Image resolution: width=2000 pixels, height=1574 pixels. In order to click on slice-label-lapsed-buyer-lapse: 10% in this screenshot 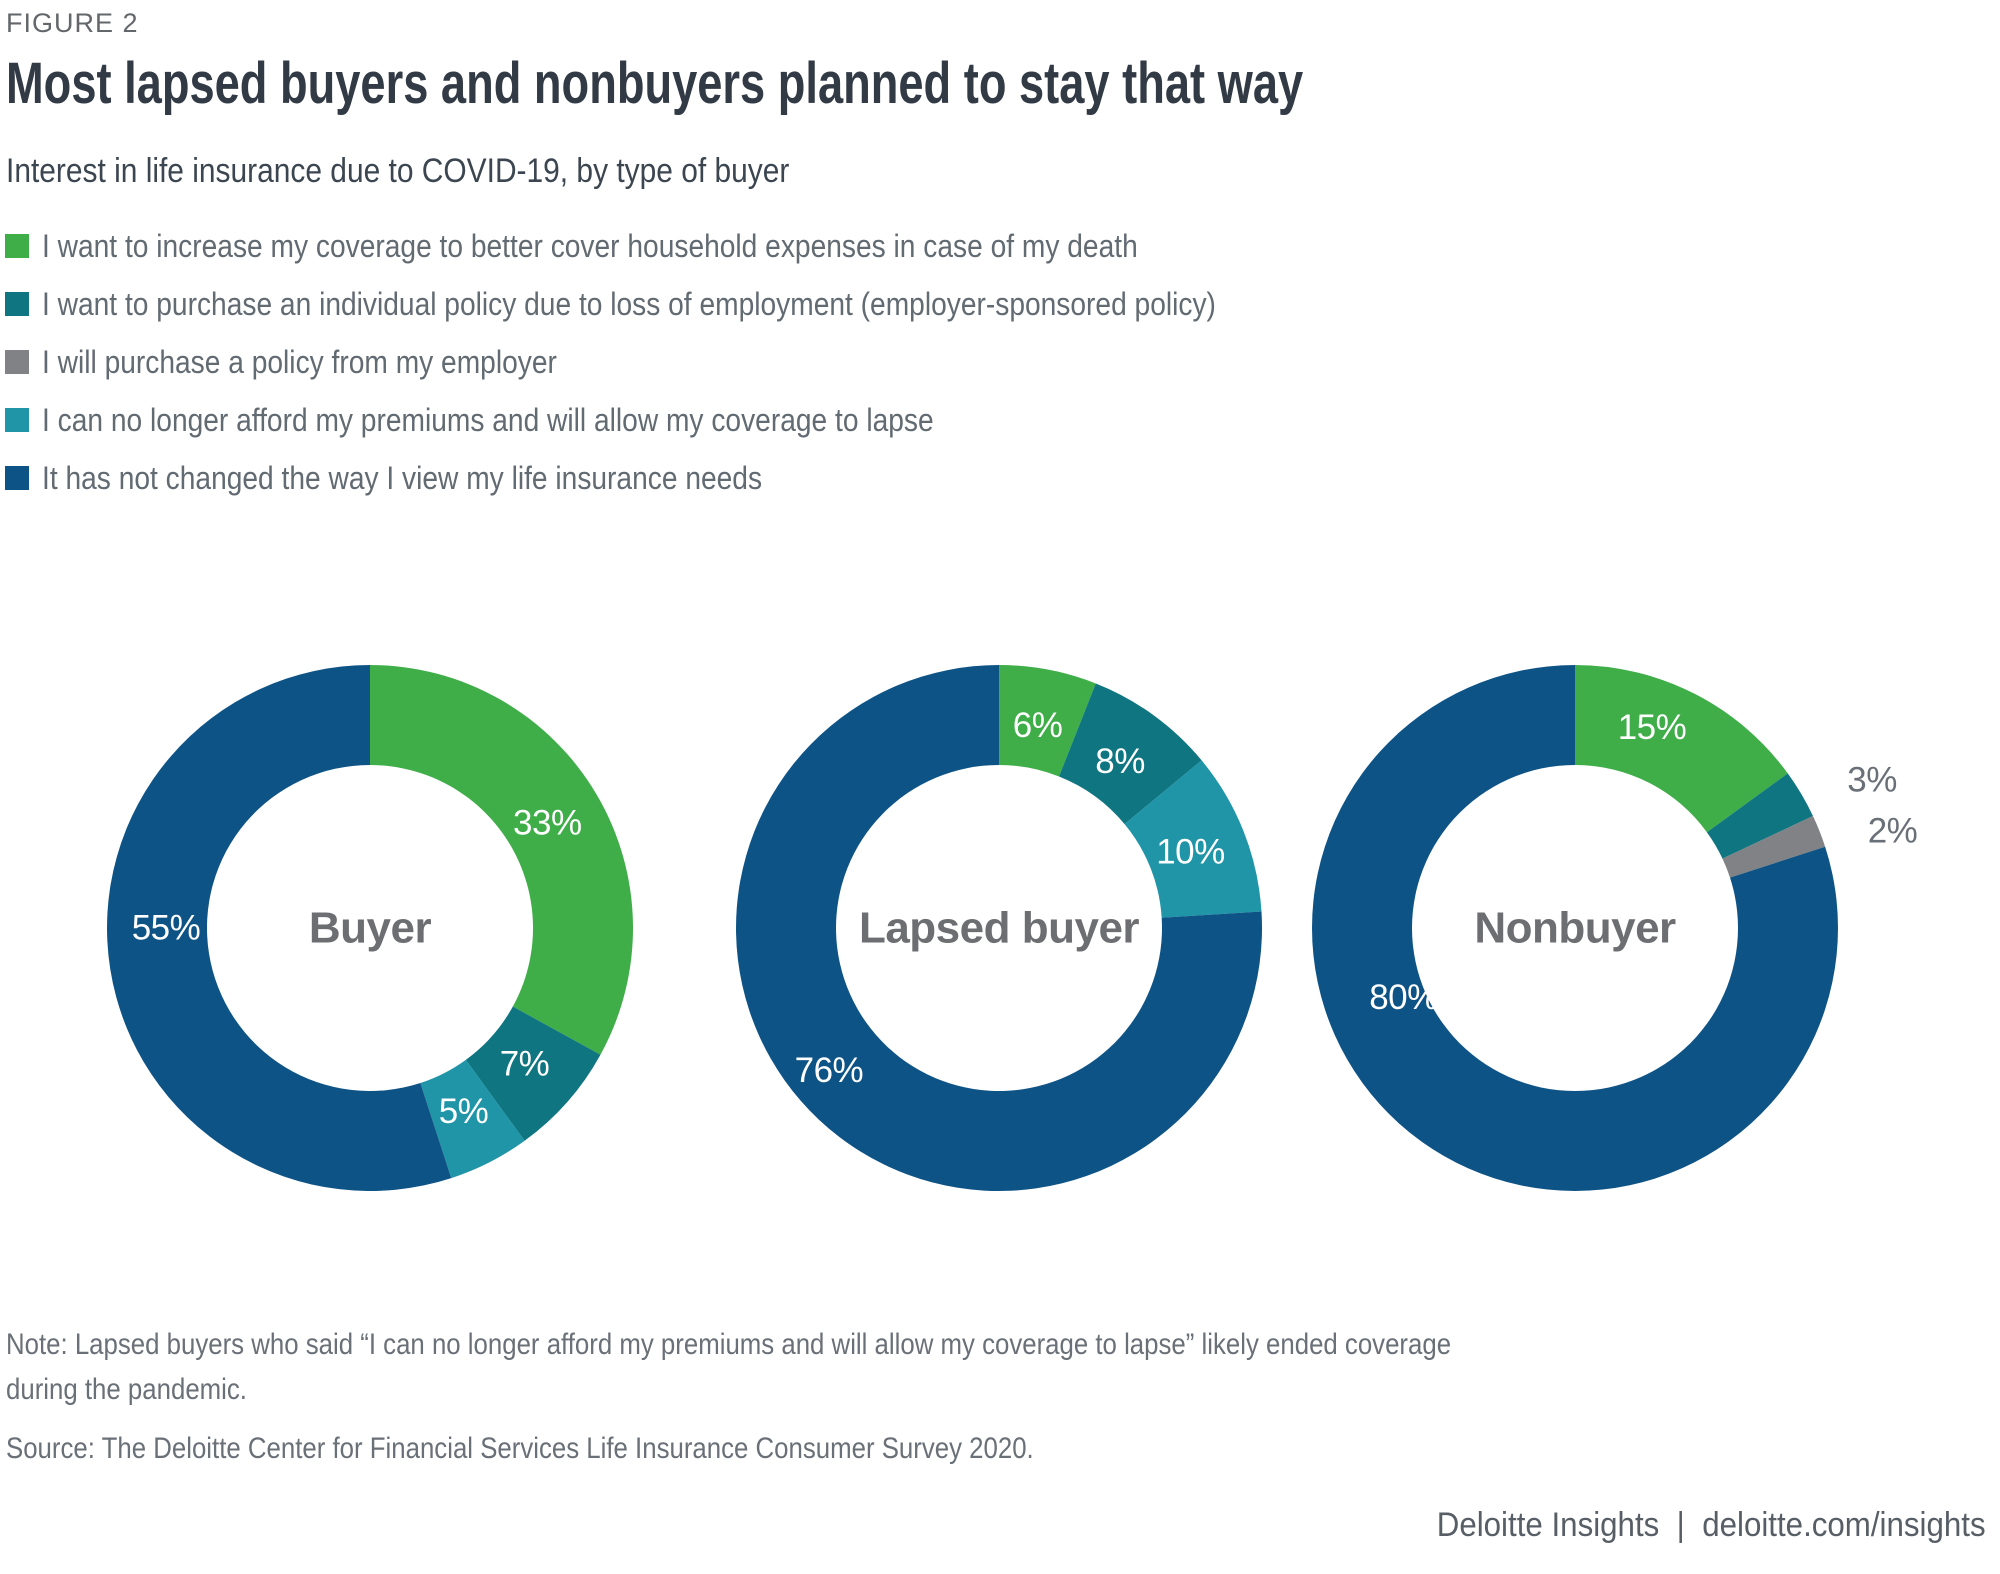, I will do `click(1190, 852)`.